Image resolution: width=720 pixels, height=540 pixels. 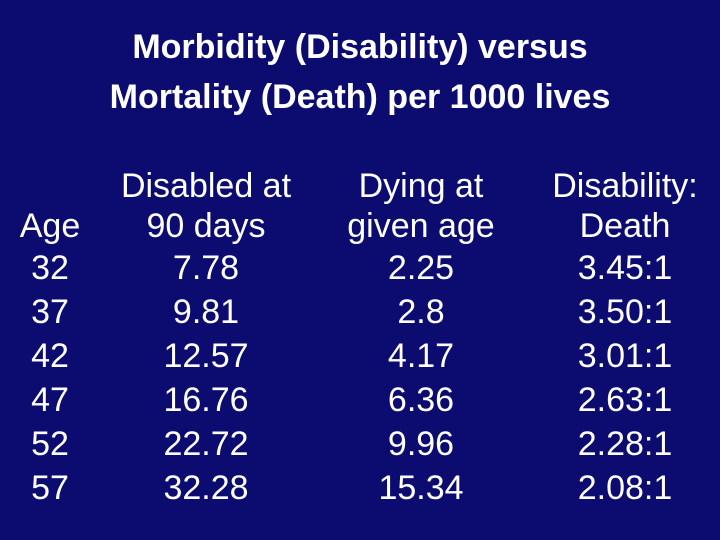 I want to click on header-disabled-line1: Disabled at, so click(x=206, y=186).